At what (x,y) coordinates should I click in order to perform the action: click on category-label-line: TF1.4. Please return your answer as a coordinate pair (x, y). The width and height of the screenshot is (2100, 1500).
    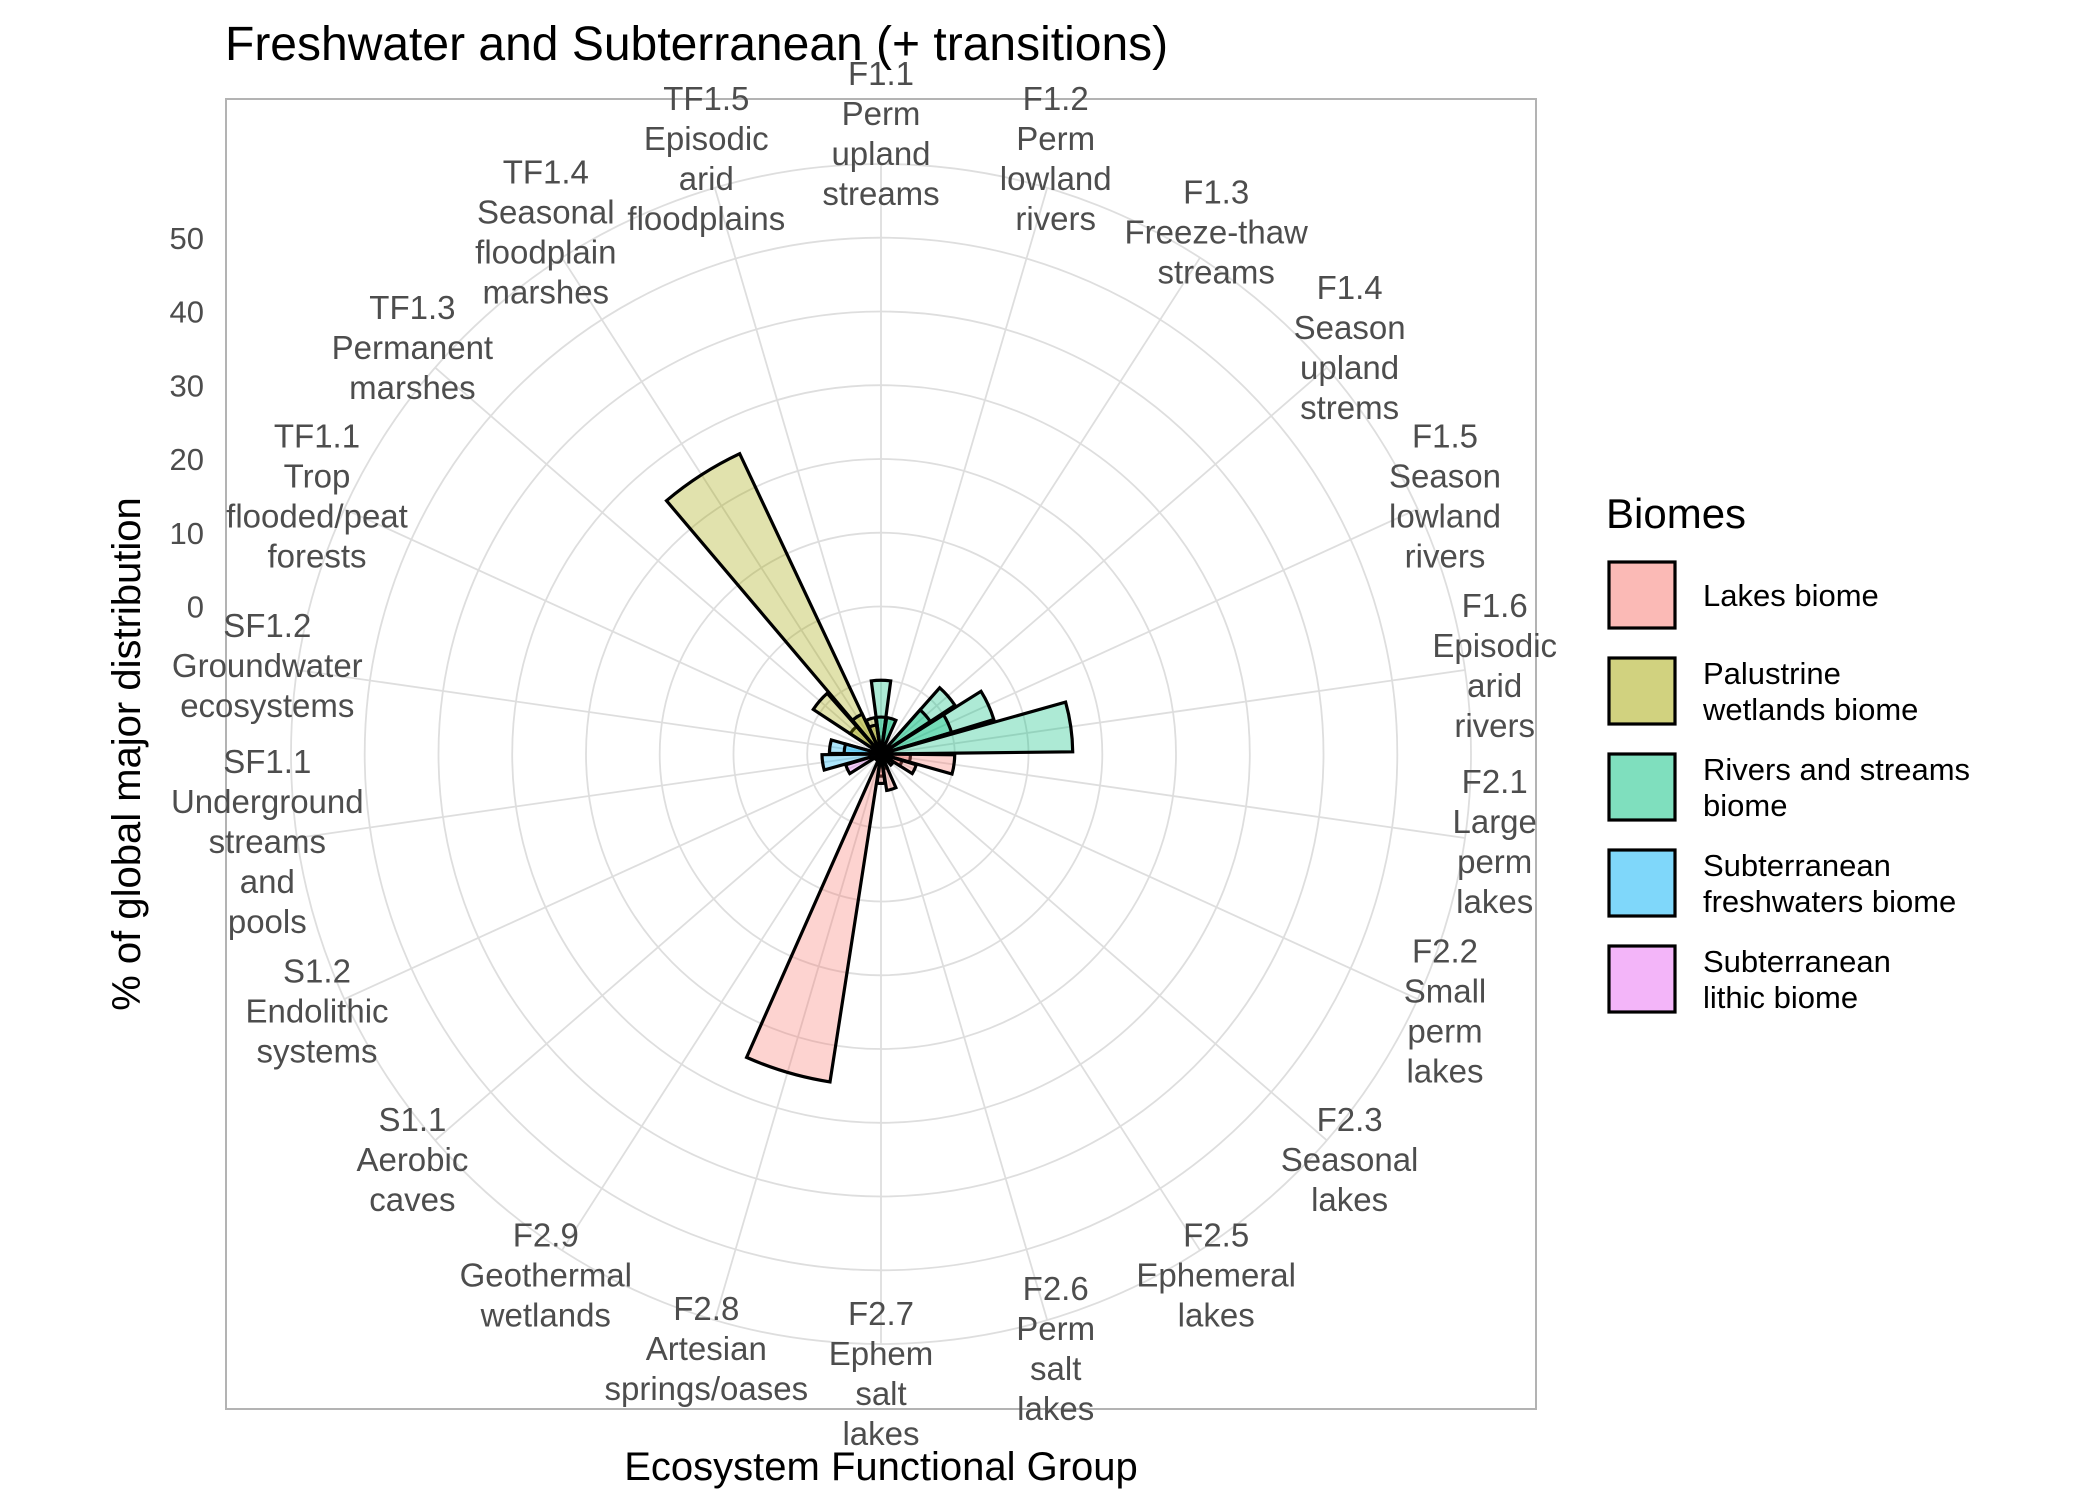
    Looking at the image, I should click on (546, 171).